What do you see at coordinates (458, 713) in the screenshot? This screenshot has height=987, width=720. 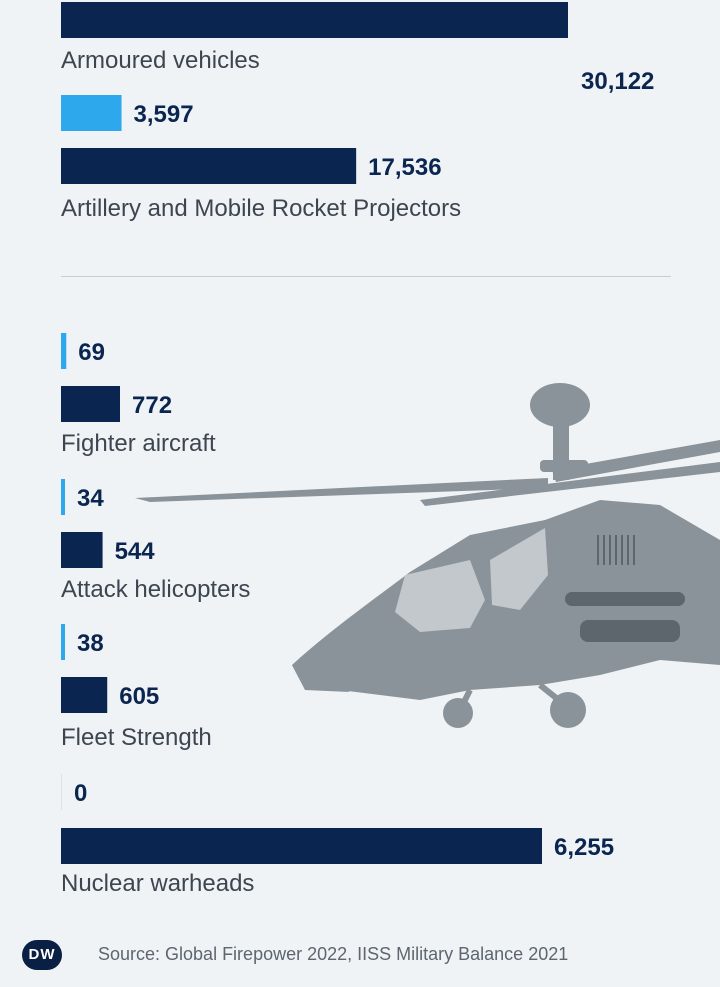 I see `helicopter-wheel-front` at bounding box center [458, 713].